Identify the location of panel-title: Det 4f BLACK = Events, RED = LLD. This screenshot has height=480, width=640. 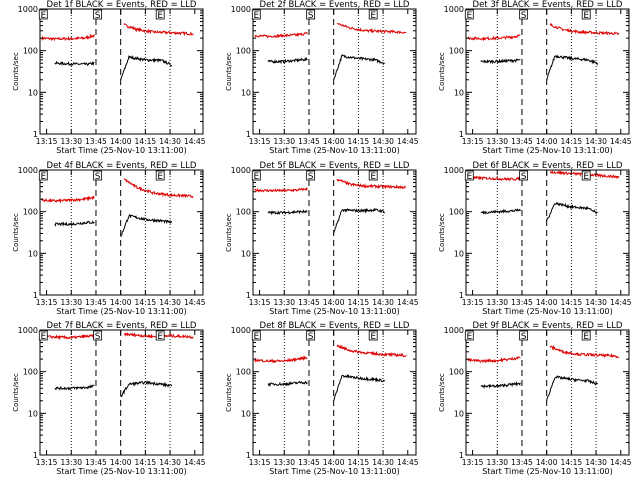
(122, 166).